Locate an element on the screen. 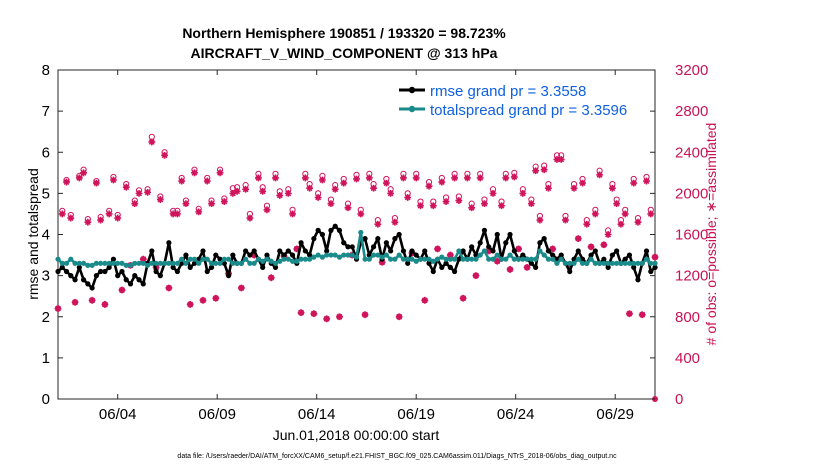  x-tick-label: 06/04 is located at coordinates (118, 414).